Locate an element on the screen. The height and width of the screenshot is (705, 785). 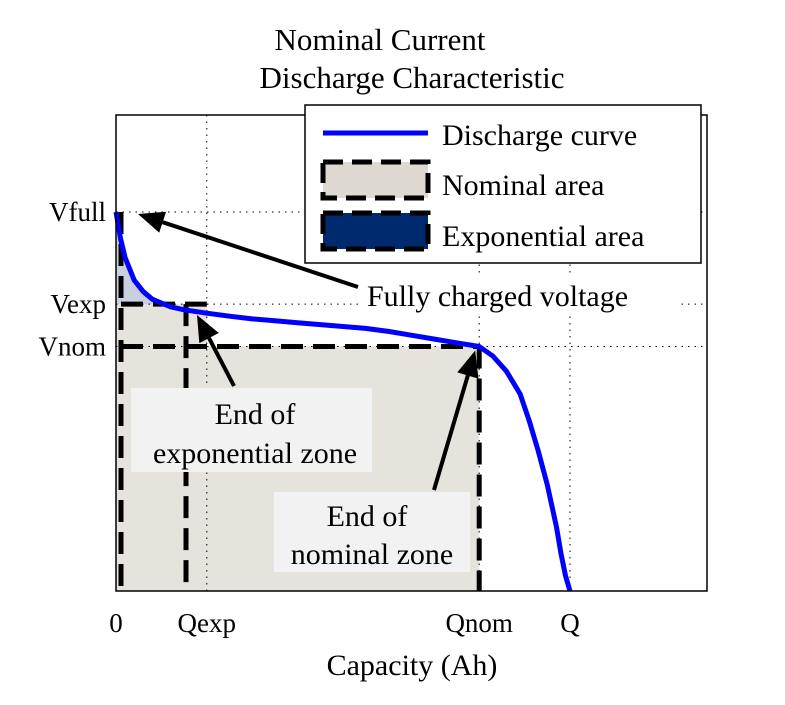
y-tick-label-vexp: Vexp is located at coordinates (79, 304).